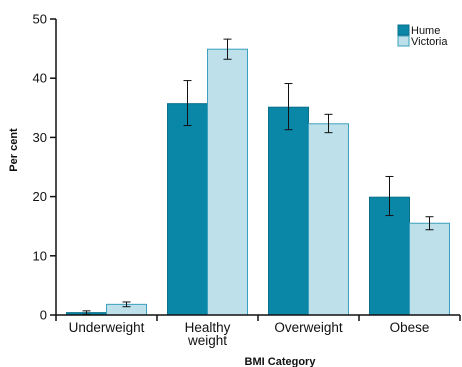 Image resolution: width=462 pixels, height=367 pixels. What do you see at coordinates (40, 137) in the screenshot?
I see `y-tick-label-3: 30` at bounding box center [40, 137].